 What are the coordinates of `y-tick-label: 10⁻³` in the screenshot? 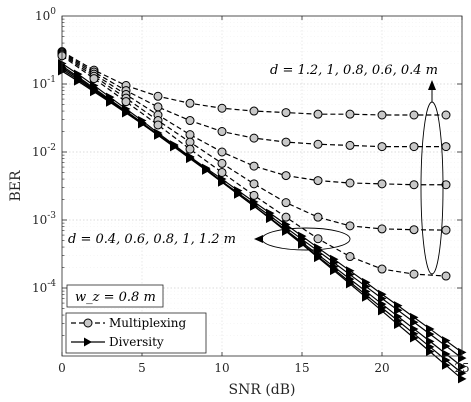 It's located at (44, 219).